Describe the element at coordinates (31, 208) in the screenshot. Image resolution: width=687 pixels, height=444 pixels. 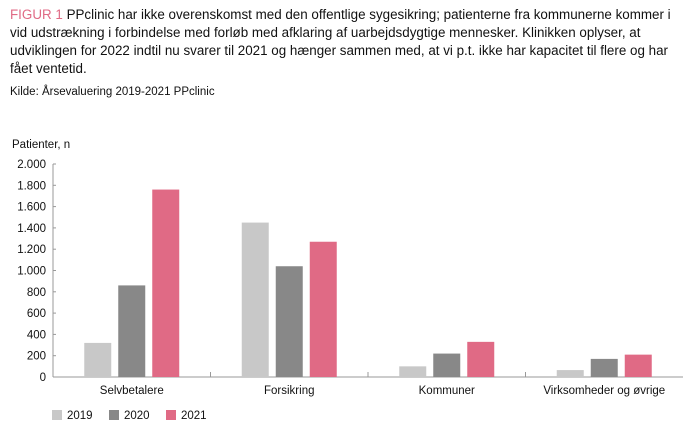
I see `y-tick-label: 1.600` at that location.